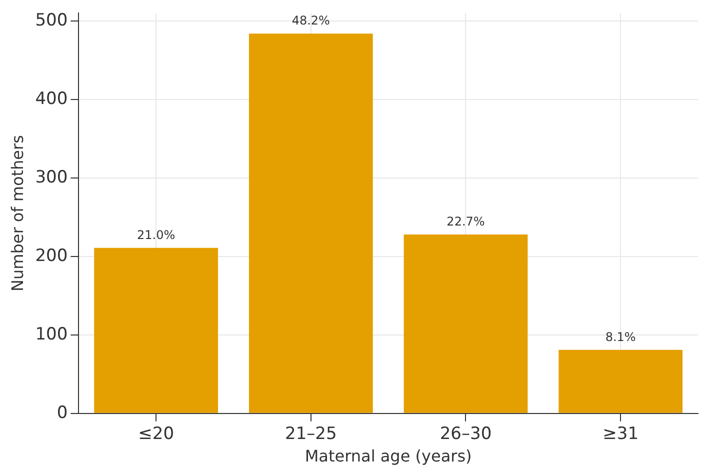 This screenshot has width=718, height=472. What do you see at coordinates (156, 235) in the screenshot?
I see `annotation: 21.0%` at bounding box center [156, 235].